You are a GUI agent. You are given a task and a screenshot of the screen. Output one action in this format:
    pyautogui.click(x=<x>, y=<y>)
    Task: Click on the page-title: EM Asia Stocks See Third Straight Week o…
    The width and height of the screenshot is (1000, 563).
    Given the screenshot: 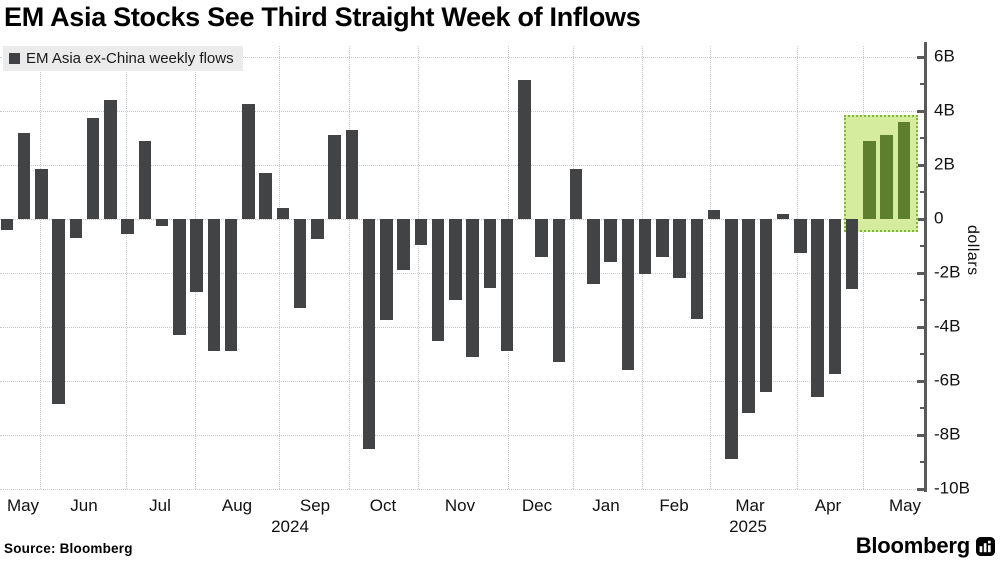 What is the action you would take?
    pyautogui.click(x=322, y=17)
    